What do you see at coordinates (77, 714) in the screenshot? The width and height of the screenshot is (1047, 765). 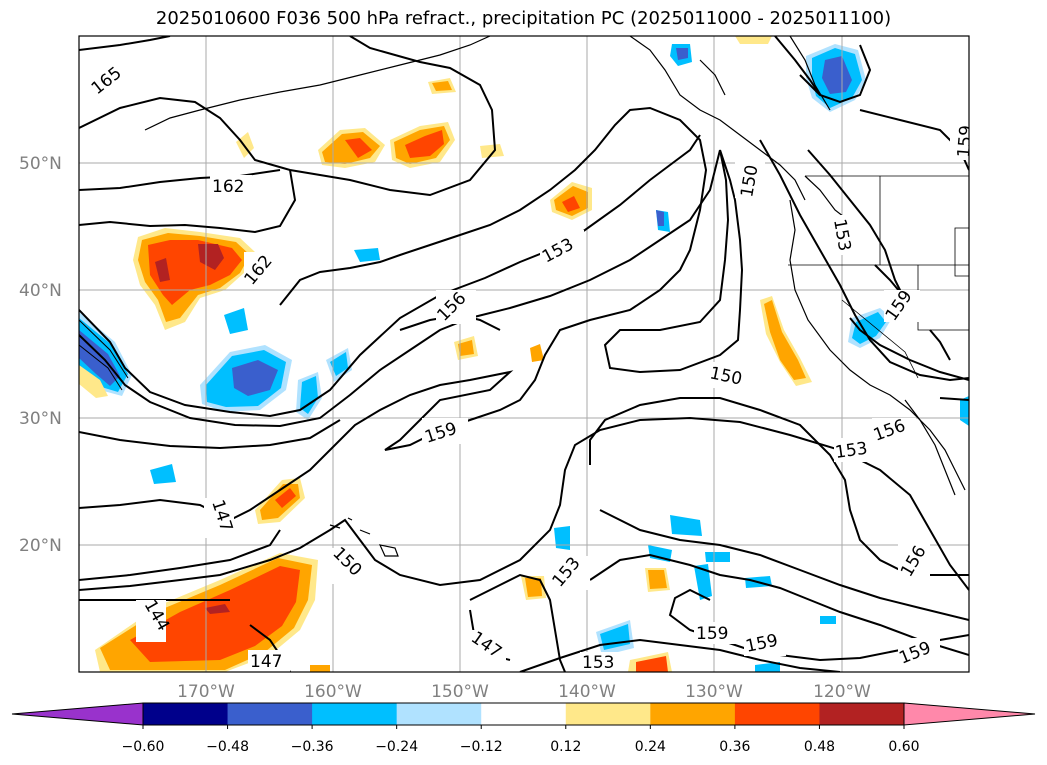 I see `colorbar-extend-min` at bounding box center [77, 714].